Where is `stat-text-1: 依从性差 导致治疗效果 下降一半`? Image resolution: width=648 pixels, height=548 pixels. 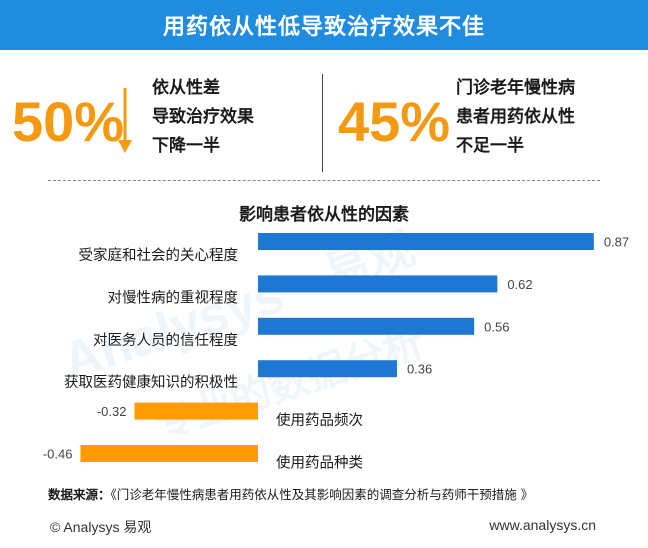
stat-text-1: 依从性差 导致治疗效果 下降一半 is located at coordinates (203, 117).